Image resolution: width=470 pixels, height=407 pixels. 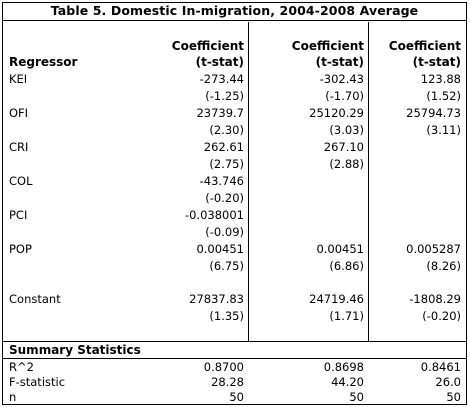 What do you see at coordinates (327, 46) in the screenshot?
I see `col2-header-line1: Coefficient` at bounding box center [327, 46].